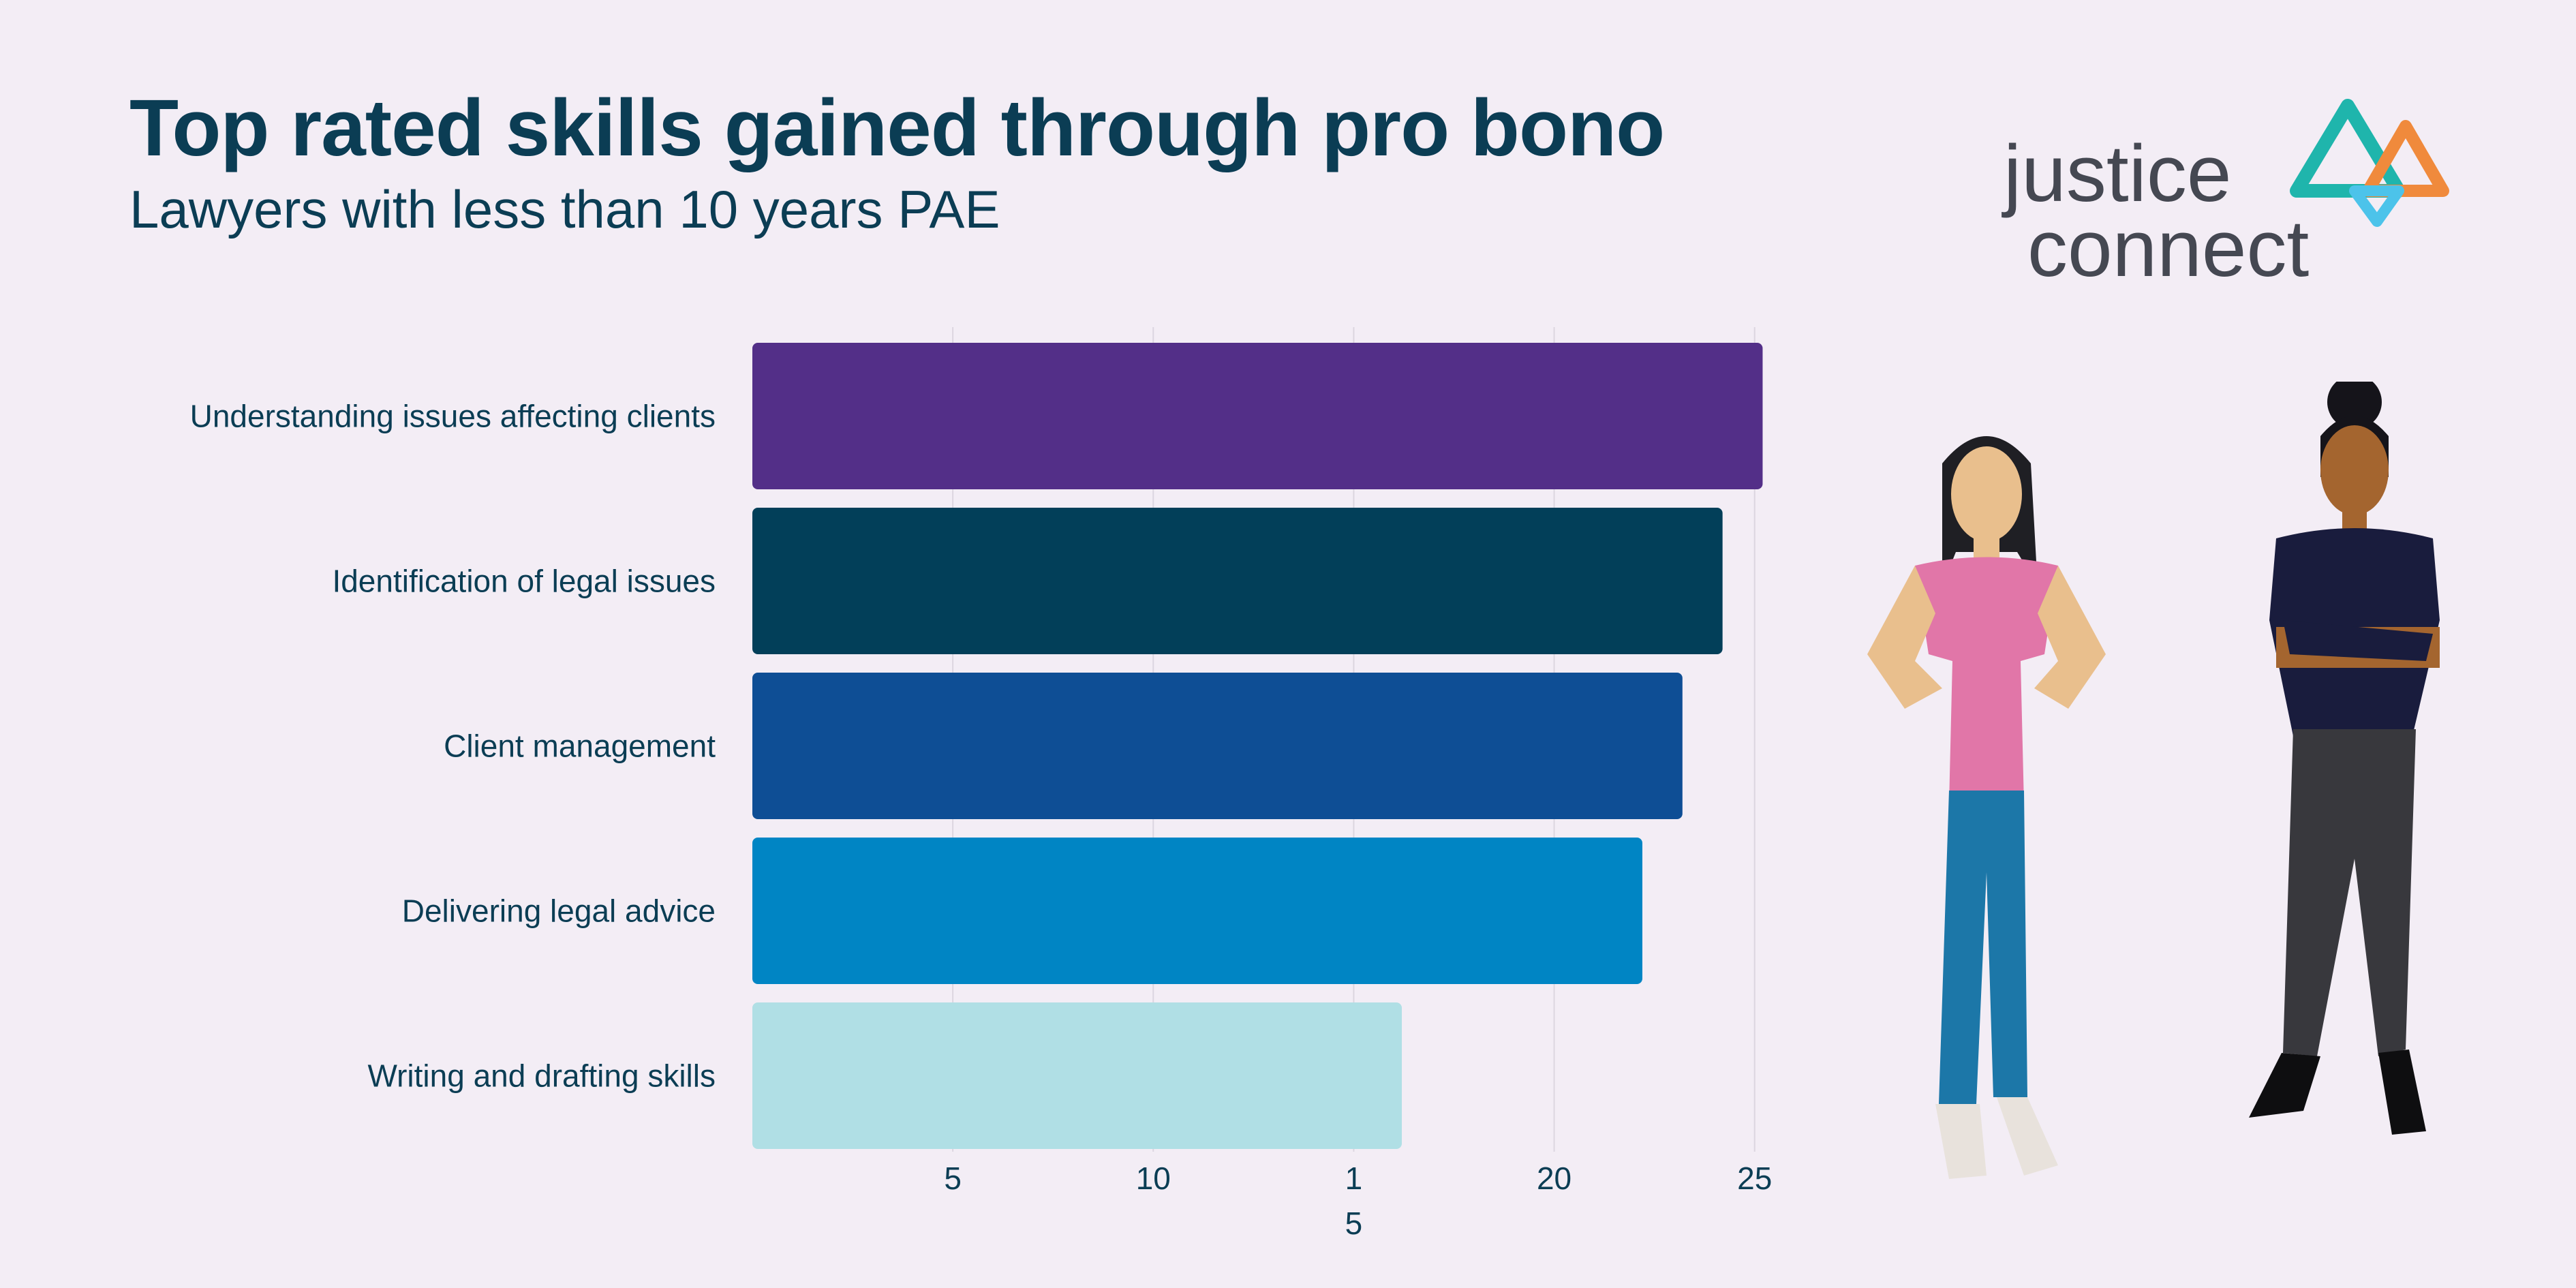 This screenshot has width=2576, height=1288. What do you see at coordinates (542, 1076) in the screenshot?
I see `category-label: Writing and drafting skills` at bounding box center [542, 1076].